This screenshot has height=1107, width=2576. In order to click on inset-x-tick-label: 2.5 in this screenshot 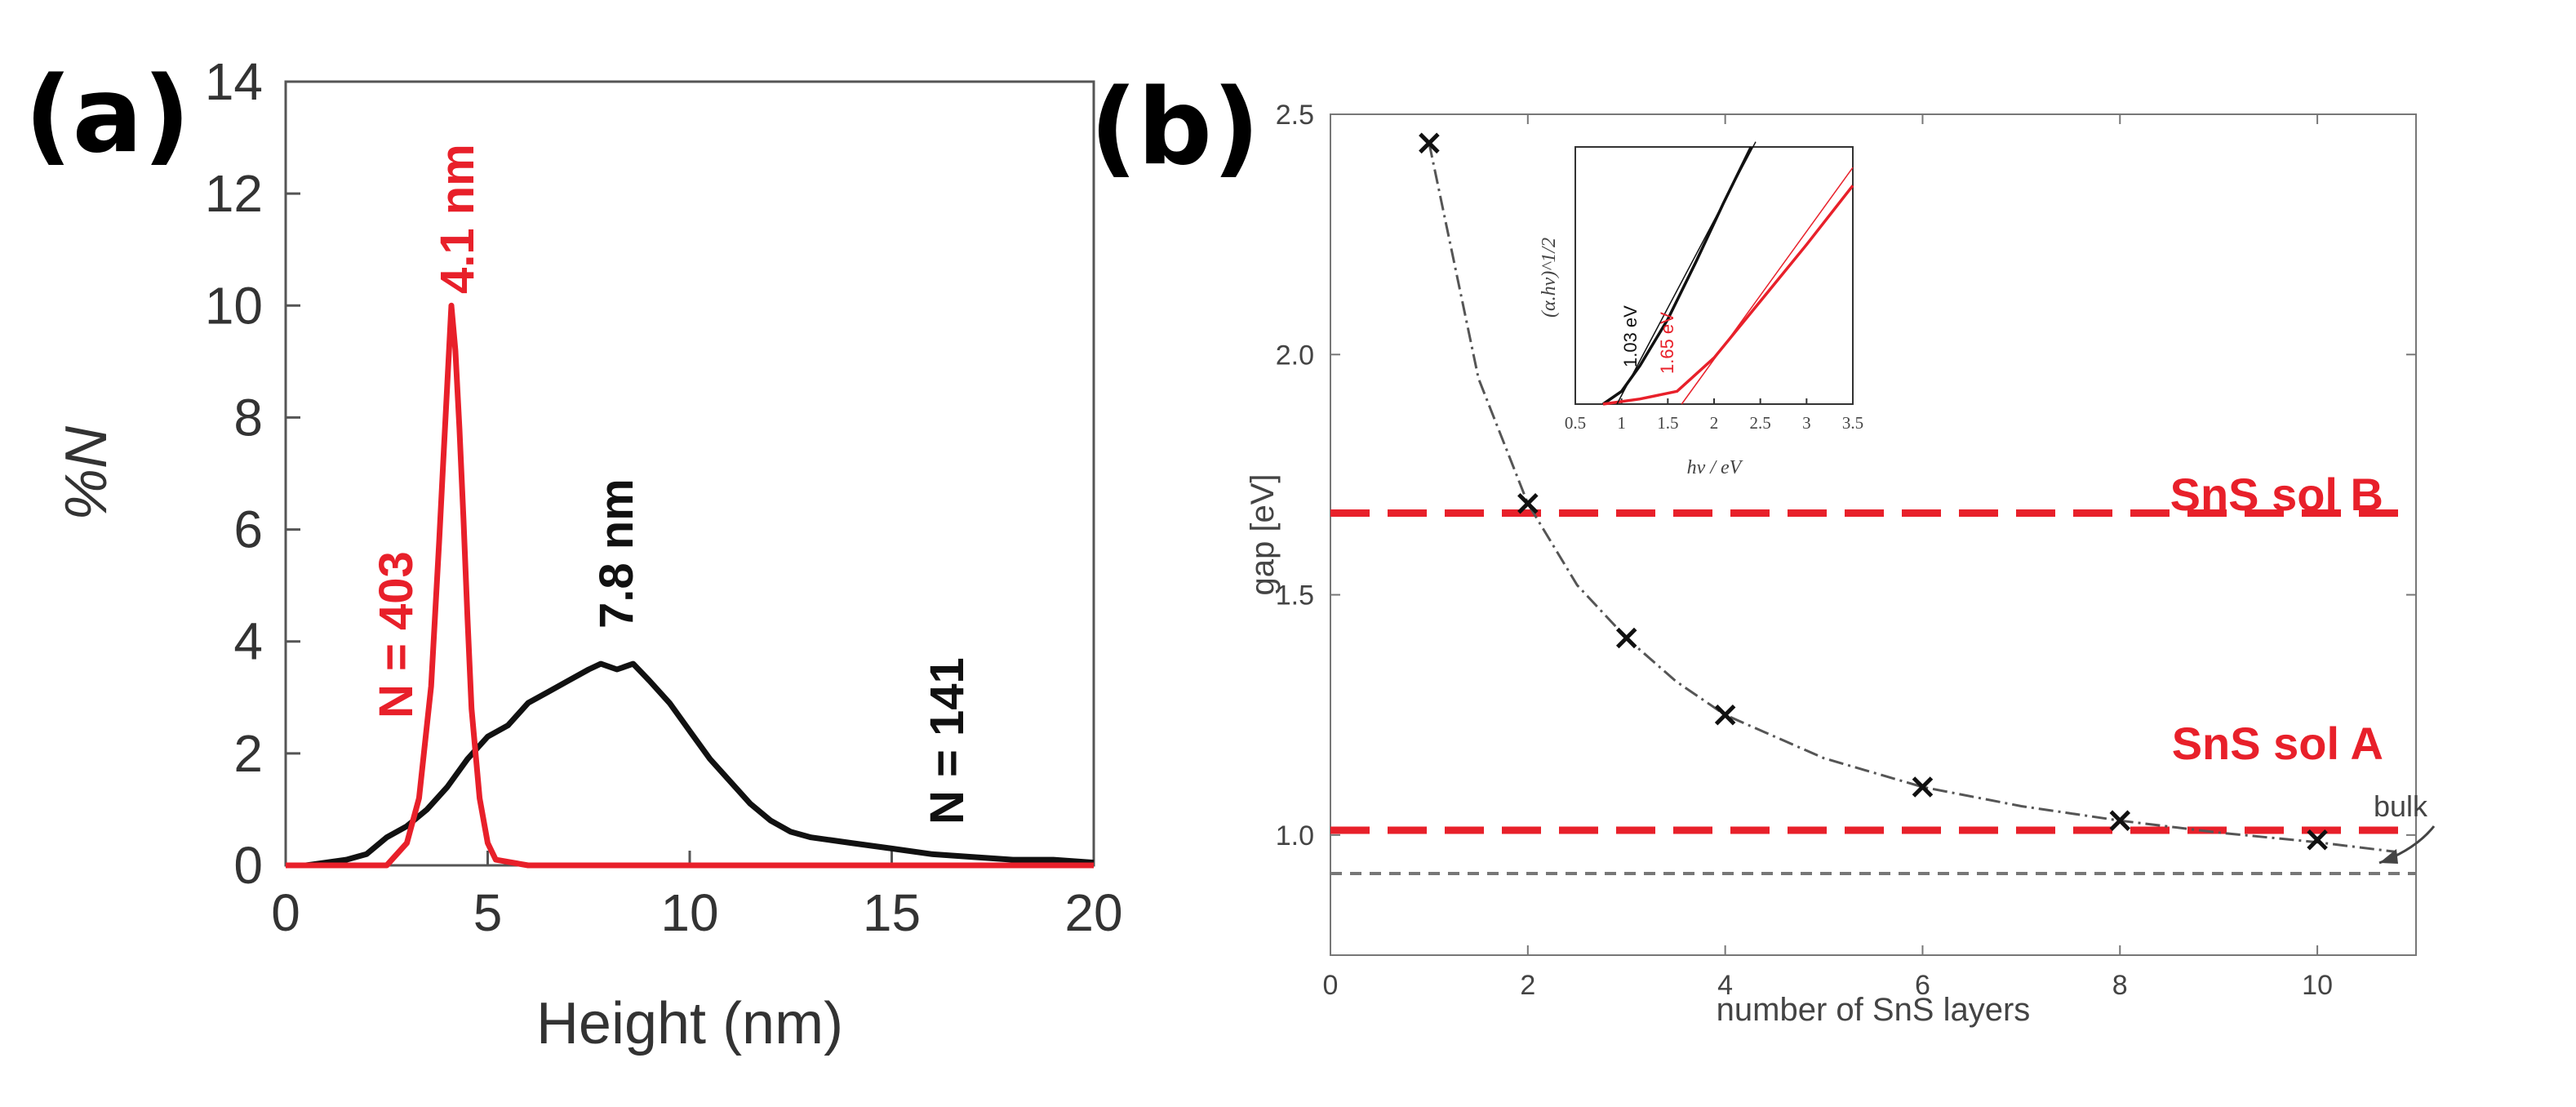, I will do `click(1760, 423)`.